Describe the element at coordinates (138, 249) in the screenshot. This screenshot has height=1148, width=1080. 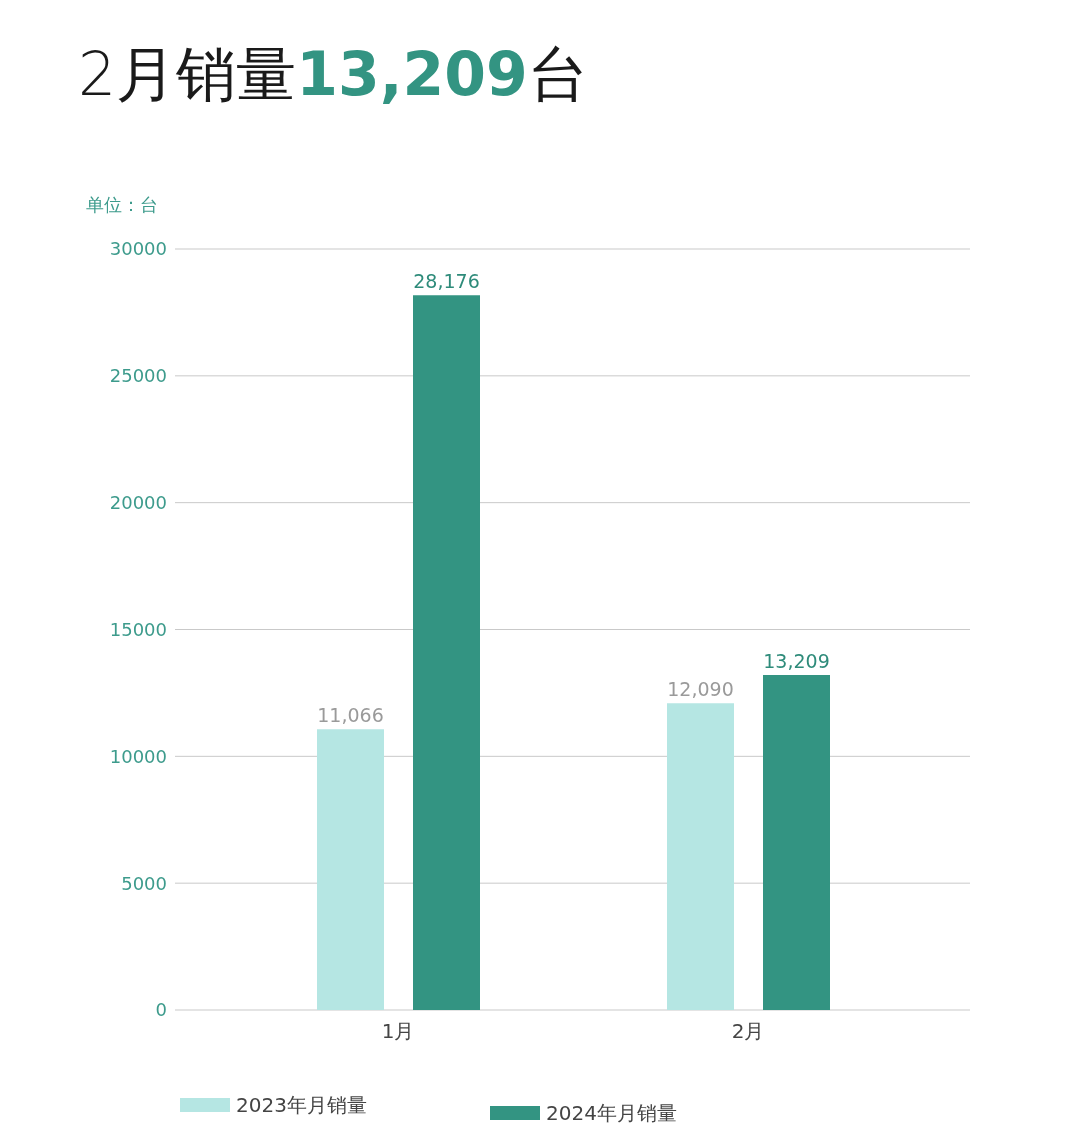
I see `y-tick-label: 30000` at that location.